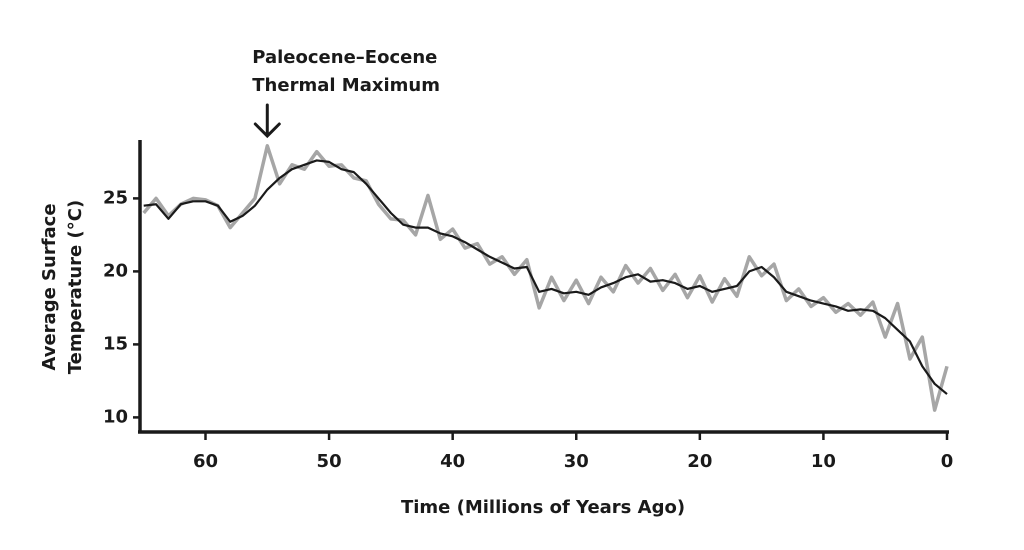  I want to click on x-tick-label: 20, so click(699, 461).